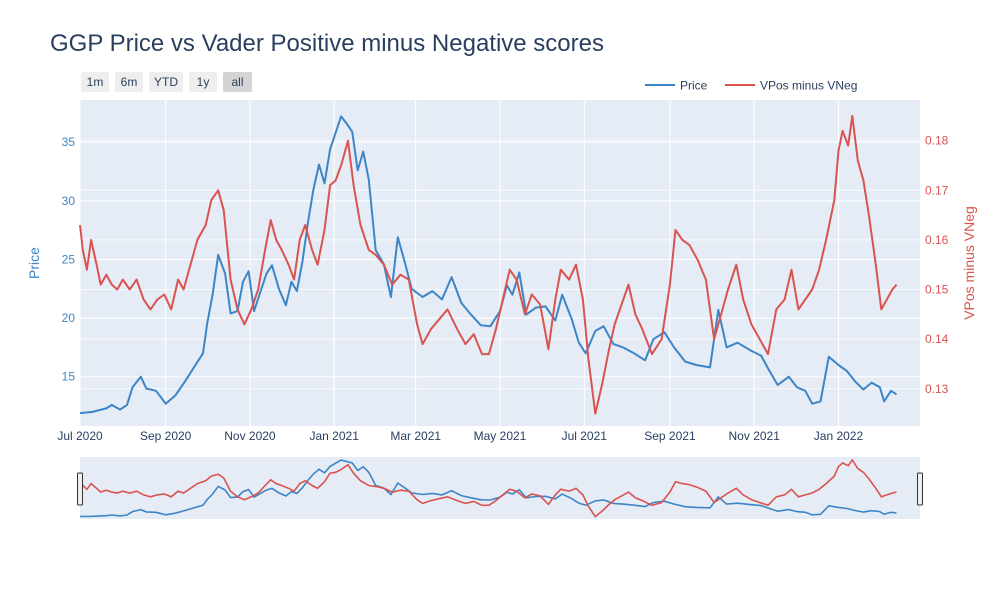  I want to click on y-tick-label: 30, so click(69, 201).